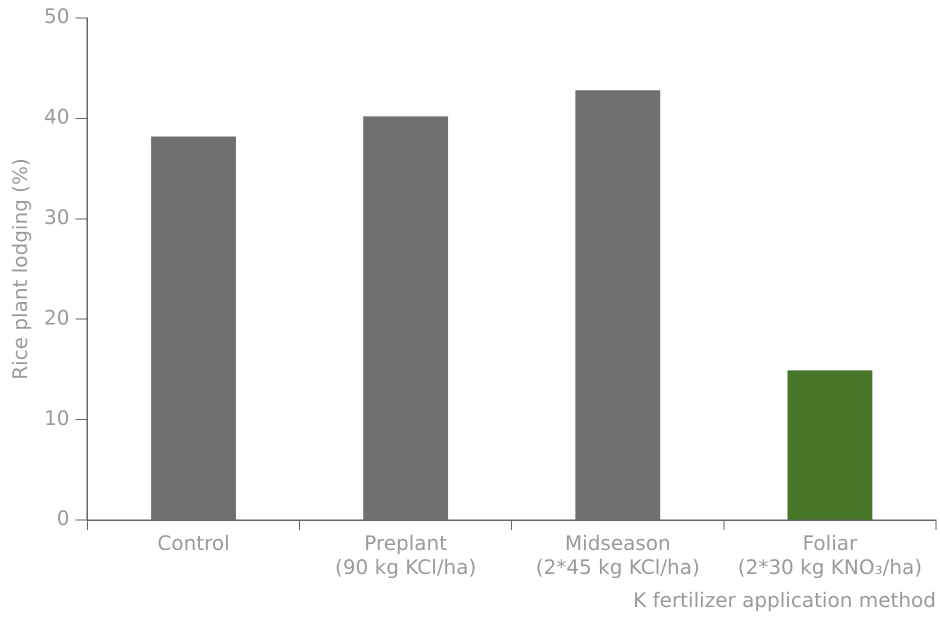 The height and width of the screenshot is (622, 940). What do you see at coordinates (193, 543) in the screenshot?
I see `x-tick-label: Control` at bounding box center [193, 543].